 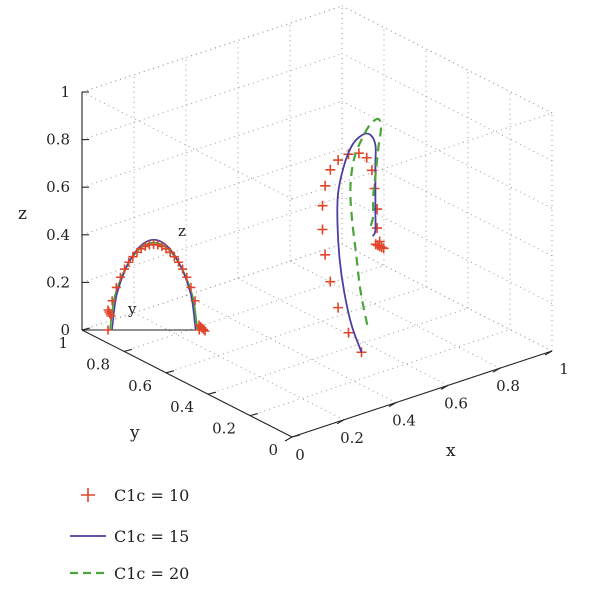 I want to click on z-tick-label: 0.6, so click(x=58, y=187).